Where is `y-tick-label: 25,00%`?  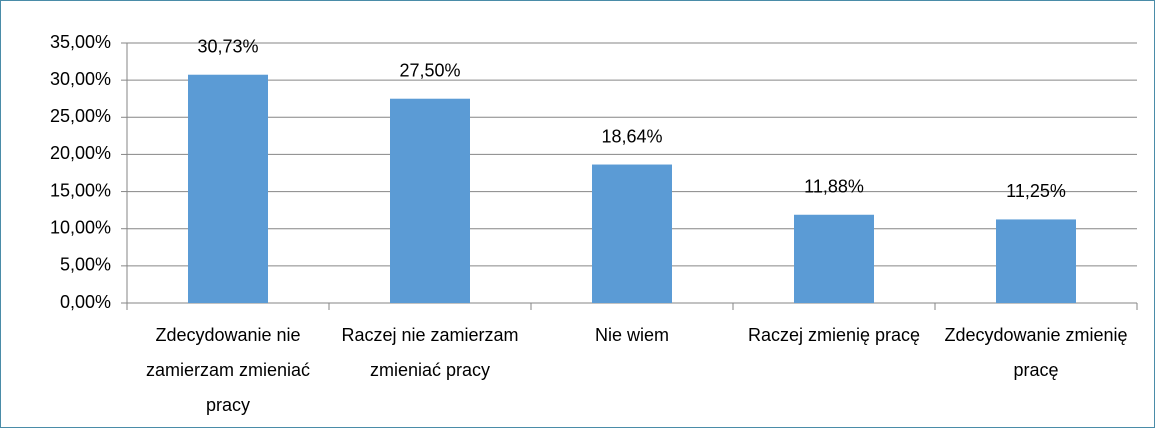
y-tick-label: 25,00% is located at coordinates (80, 116).